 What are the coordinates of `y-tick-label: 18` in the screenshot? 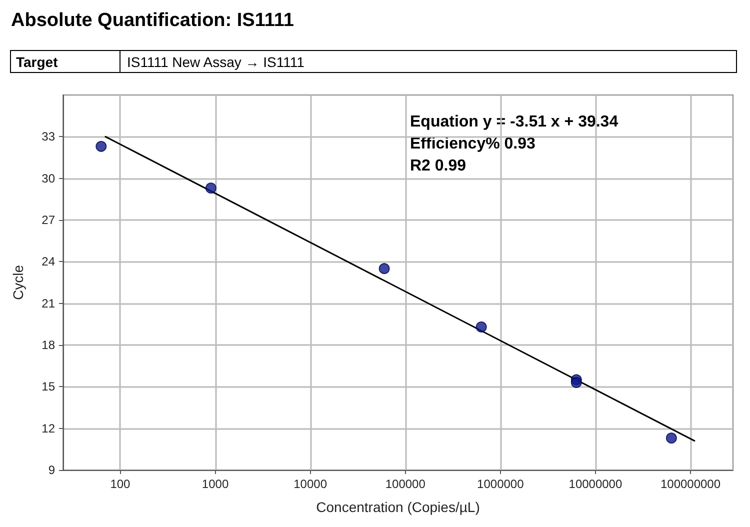 It's located at (49, 345).